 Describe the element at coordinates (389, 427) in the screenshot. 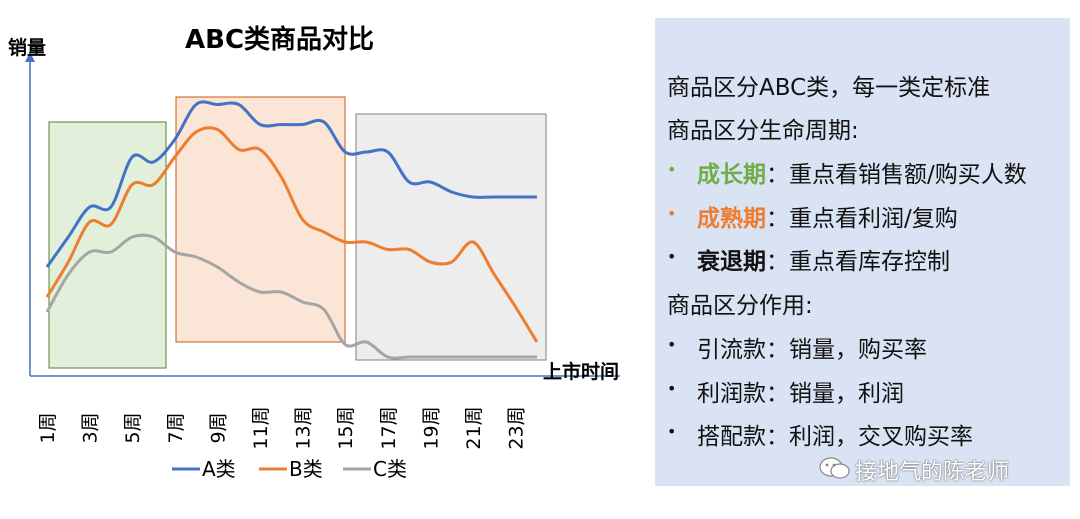

I see `x-tick-label: 17周` at that location.